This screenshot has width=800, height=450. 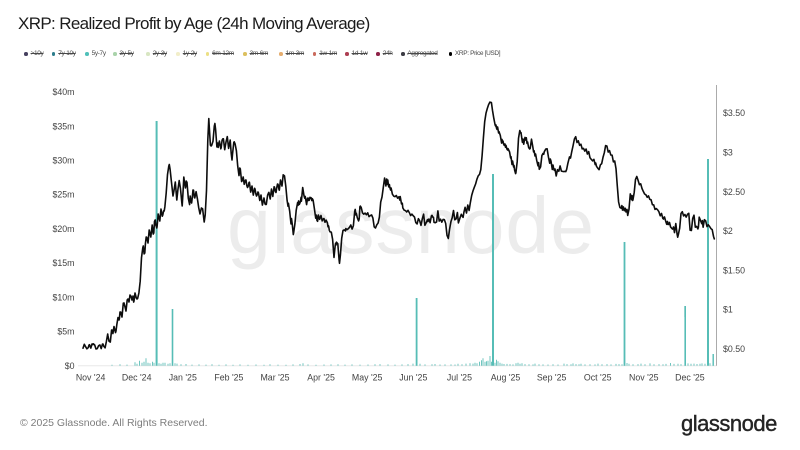 I want to click on svg-text: $2, so click(x=728, y=231).